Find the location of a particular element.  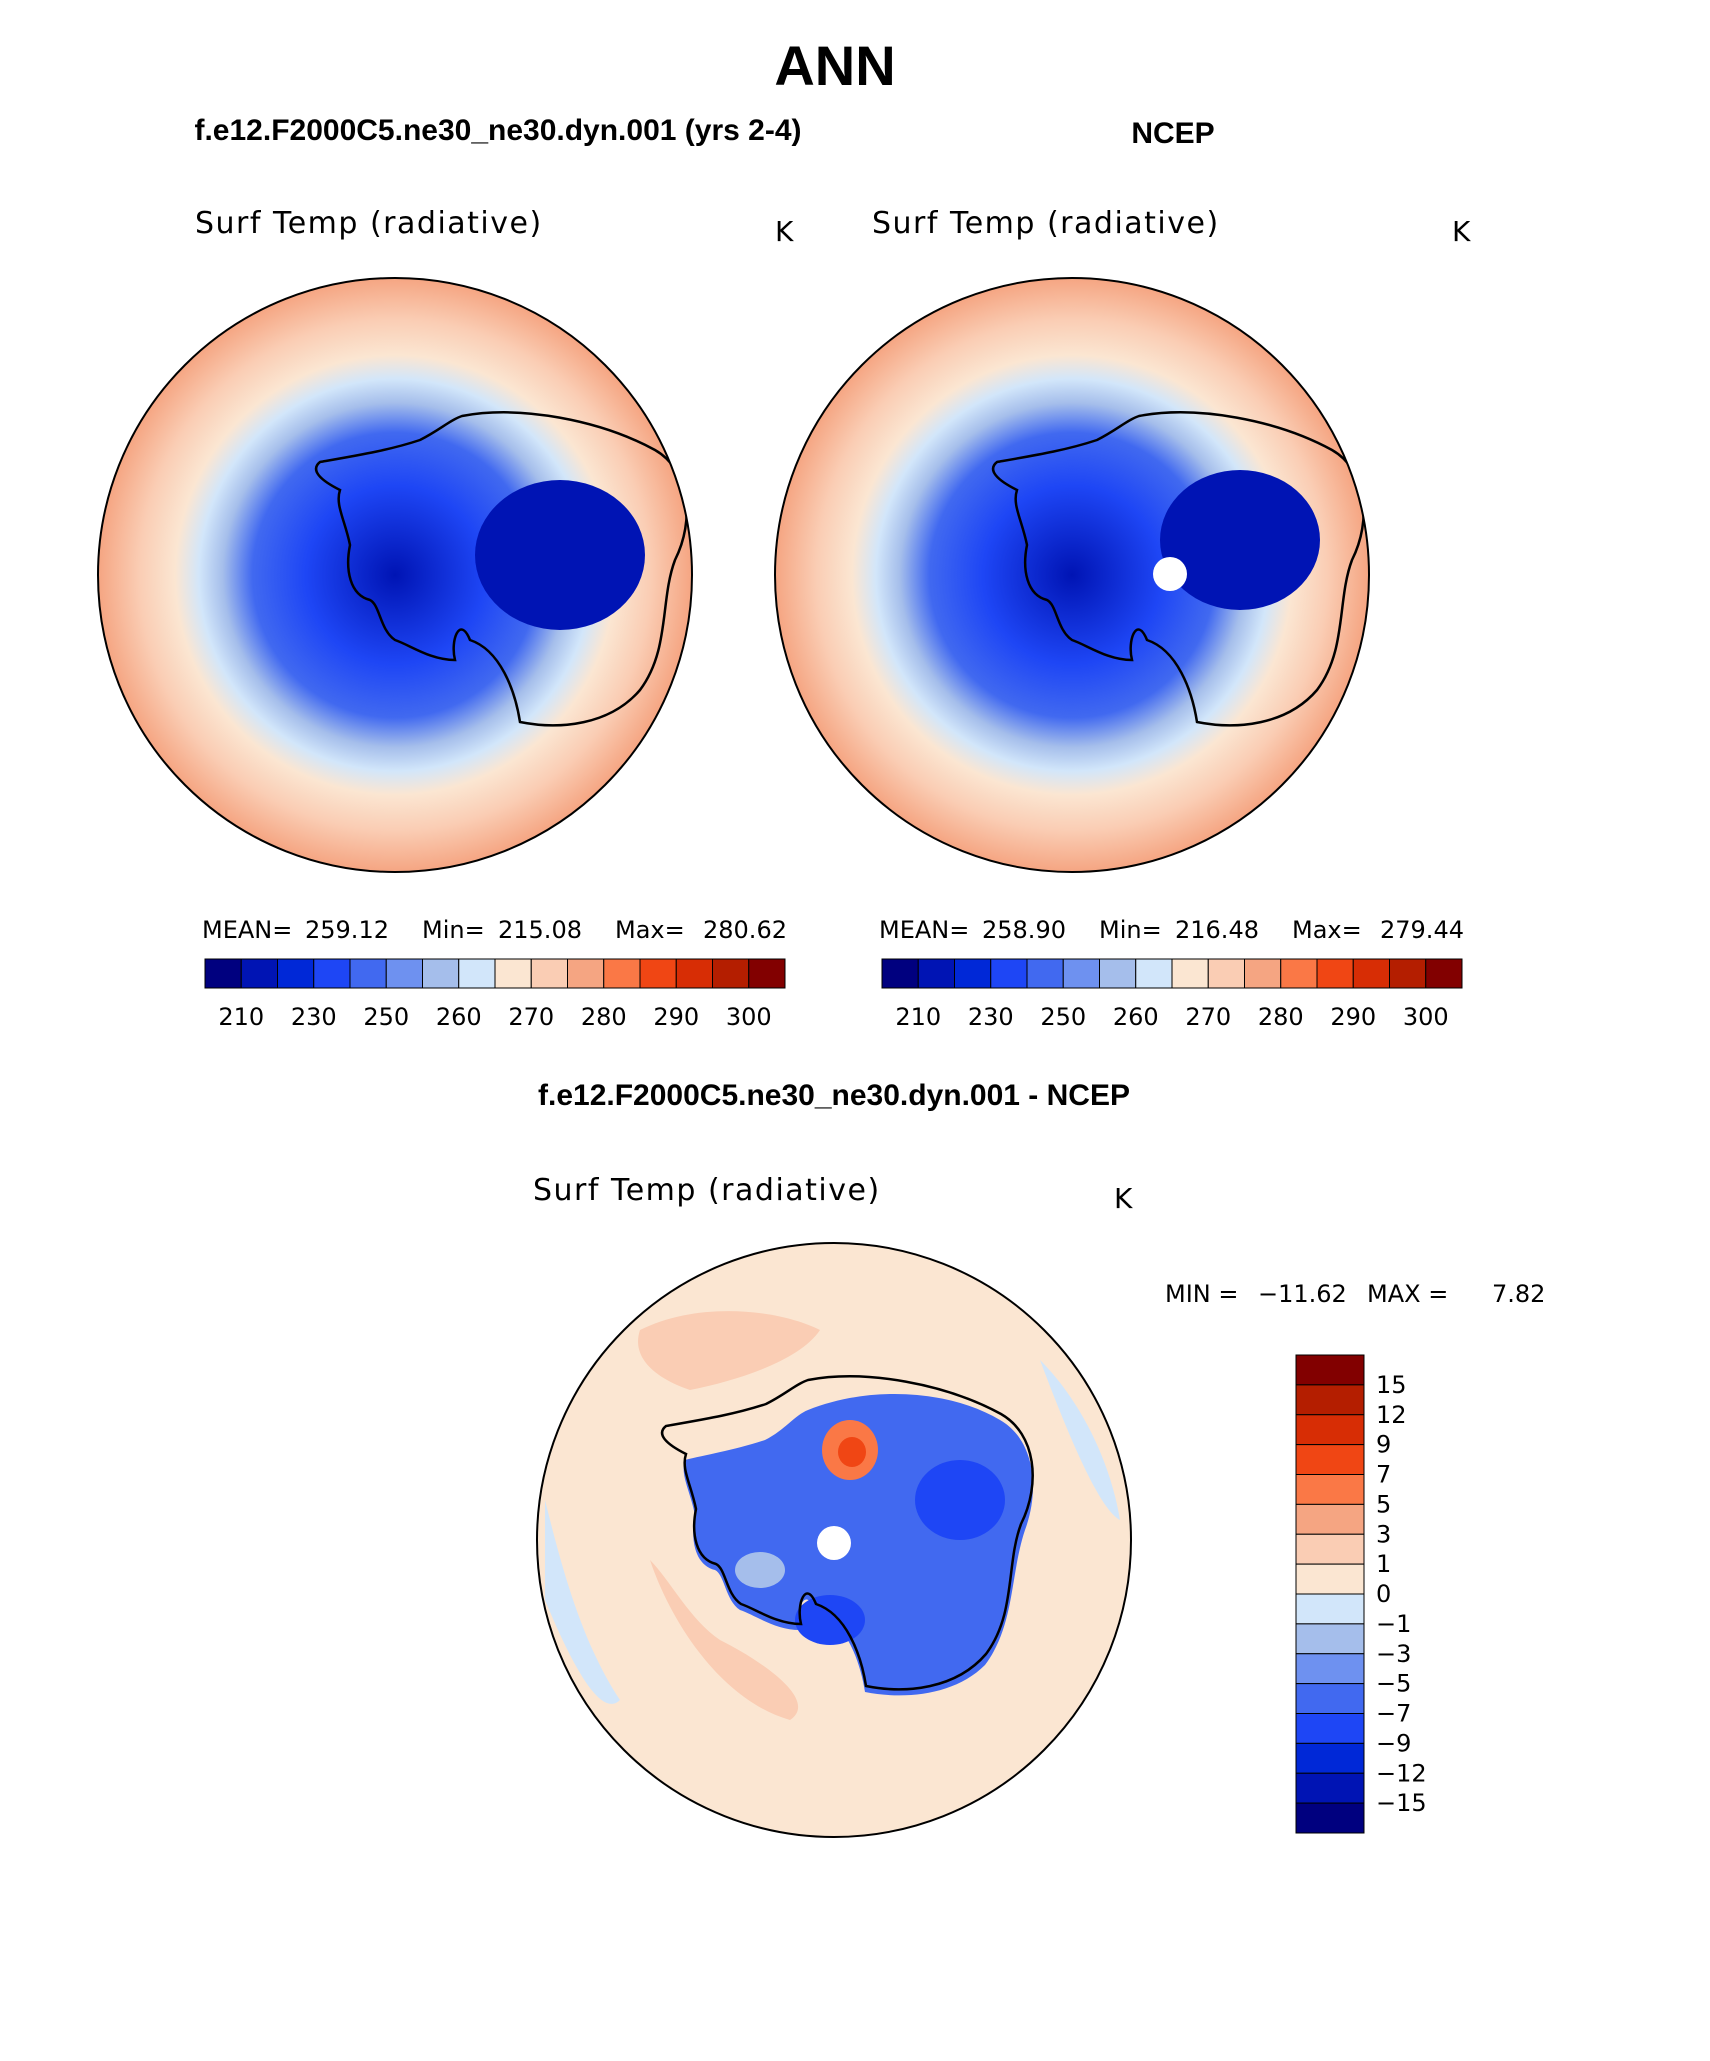

map-ncep-border is located at coordinates (1072, 575).